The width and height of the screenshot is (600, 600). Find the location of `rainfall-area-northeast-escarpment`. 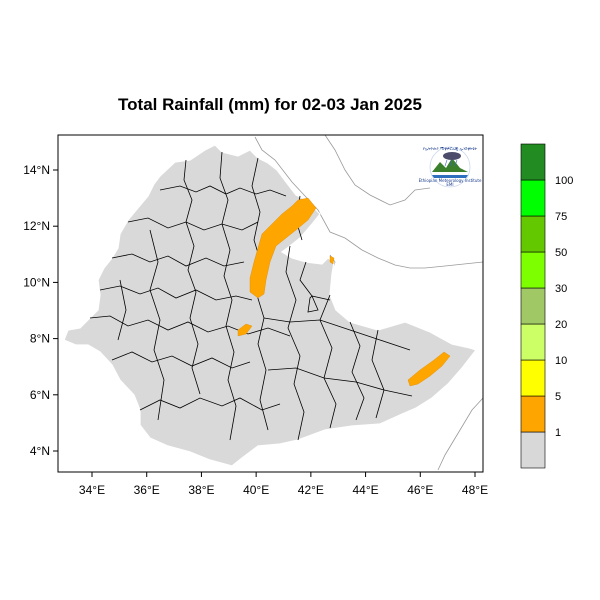

rainfall-area-northeast-escarpment is located at coordinates (283, 248).